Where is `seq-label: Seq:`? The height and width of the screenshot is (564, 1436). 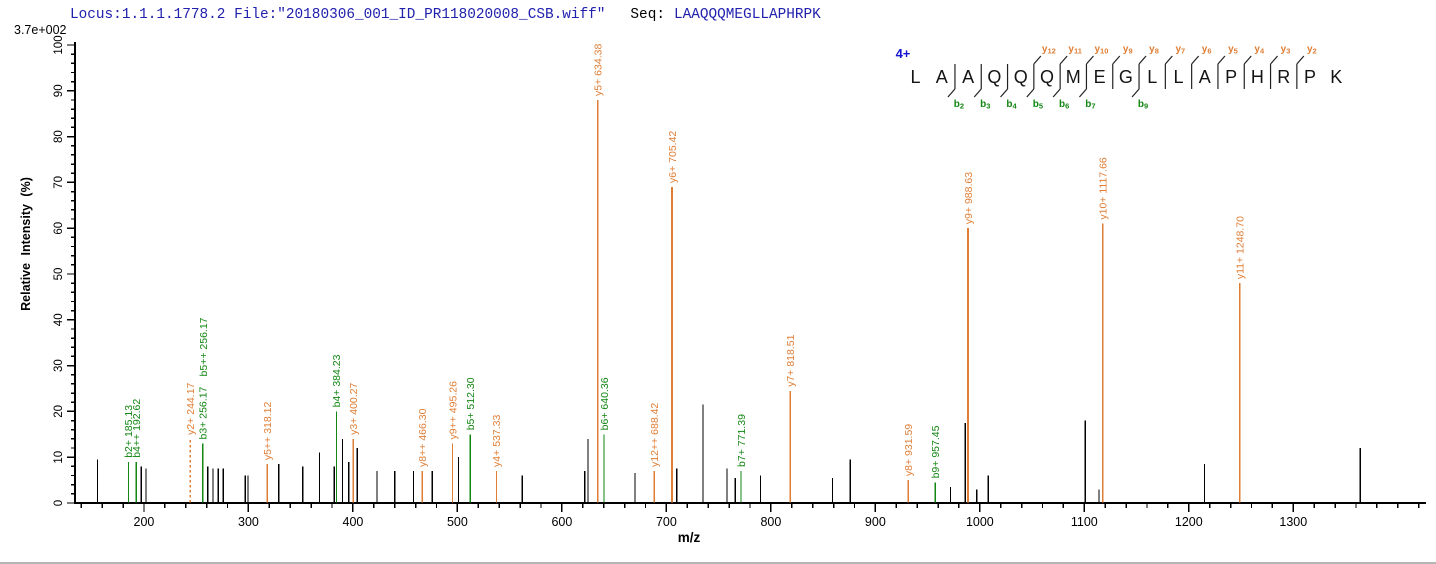
seq-label: Seq: is located at coordinates (647, 15).